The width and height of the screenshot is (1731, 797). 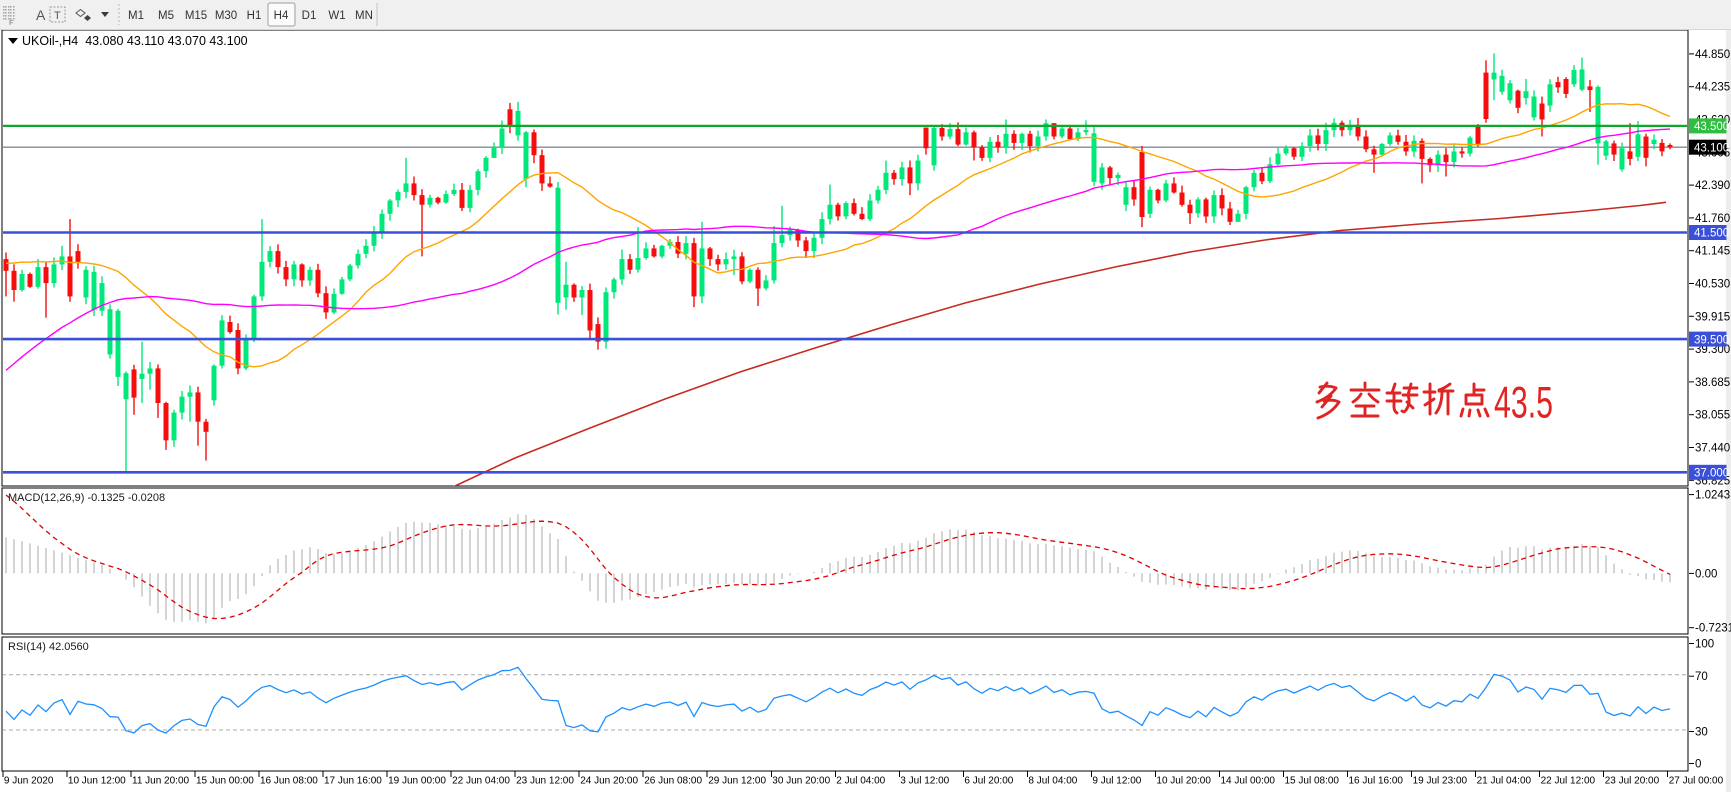 I want to click on svg-text: 9 Jul 12:00, so click(x=1116, y=781).